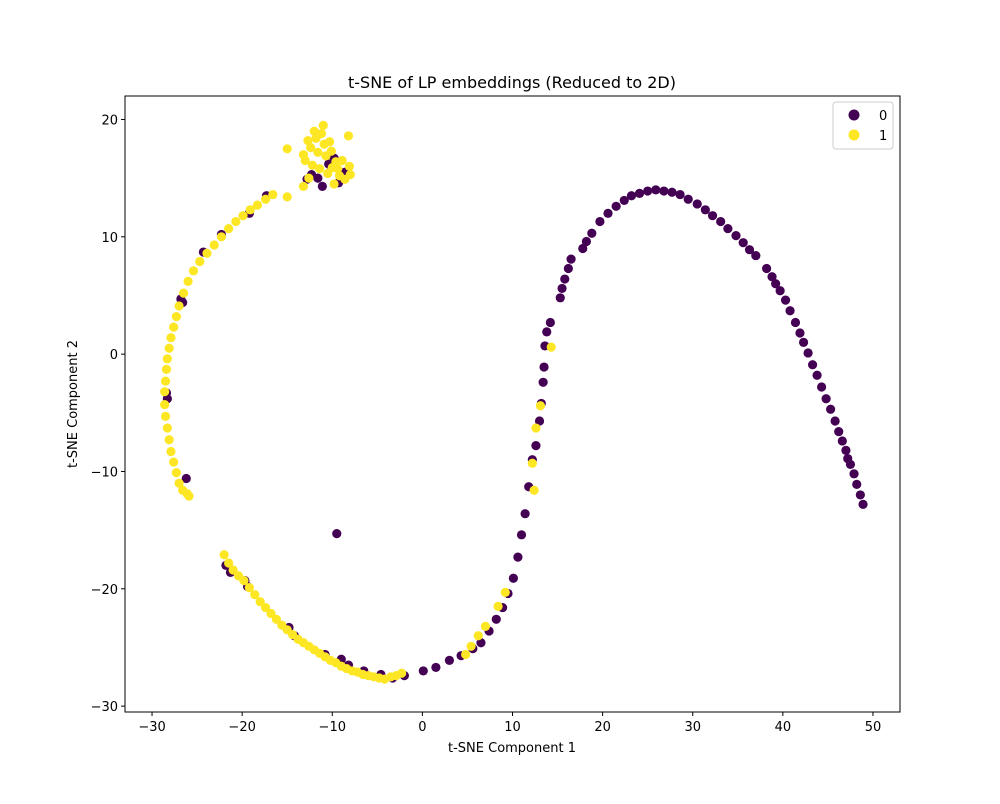 The image size is (1000, 804). Describe the element at coordinates (512, 82) in the screenshot. I see `chart-title: t-SNE of LP embeddings (Reduced to 2D)` at that location.